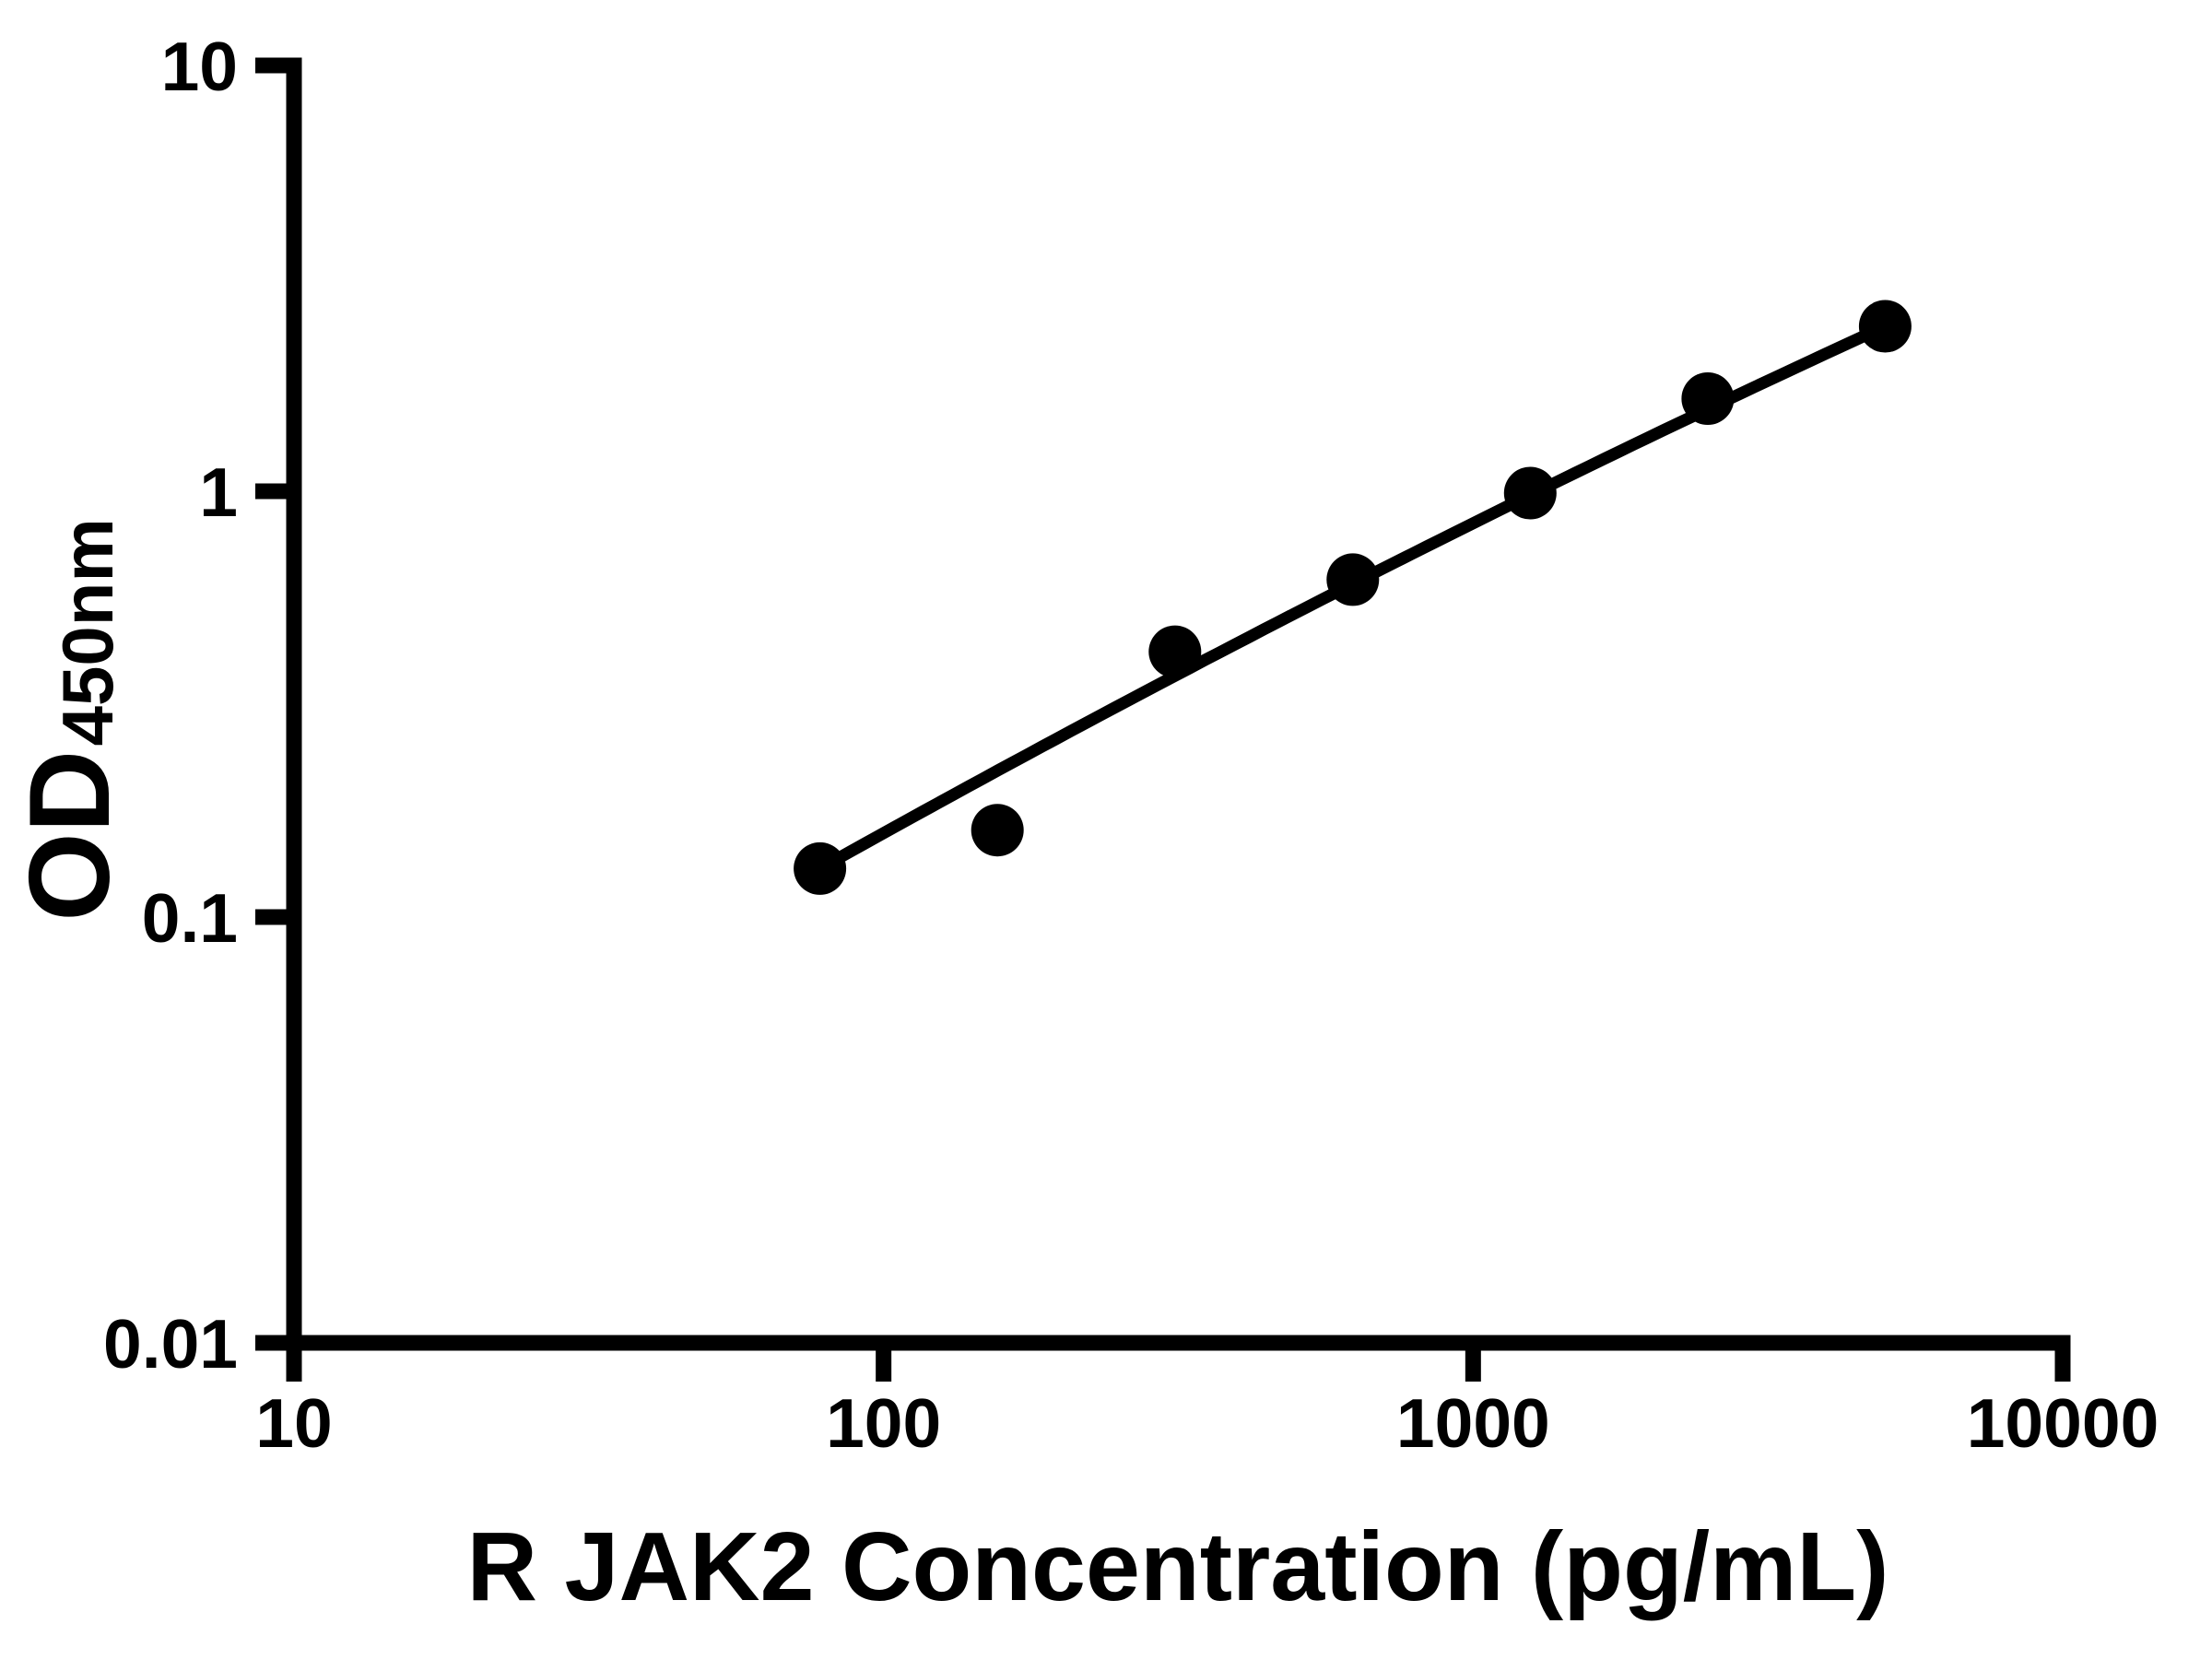 The image size is (2212, 1659). I want to click on y-axis-tick-label: 0.01, so click(170, 1343).